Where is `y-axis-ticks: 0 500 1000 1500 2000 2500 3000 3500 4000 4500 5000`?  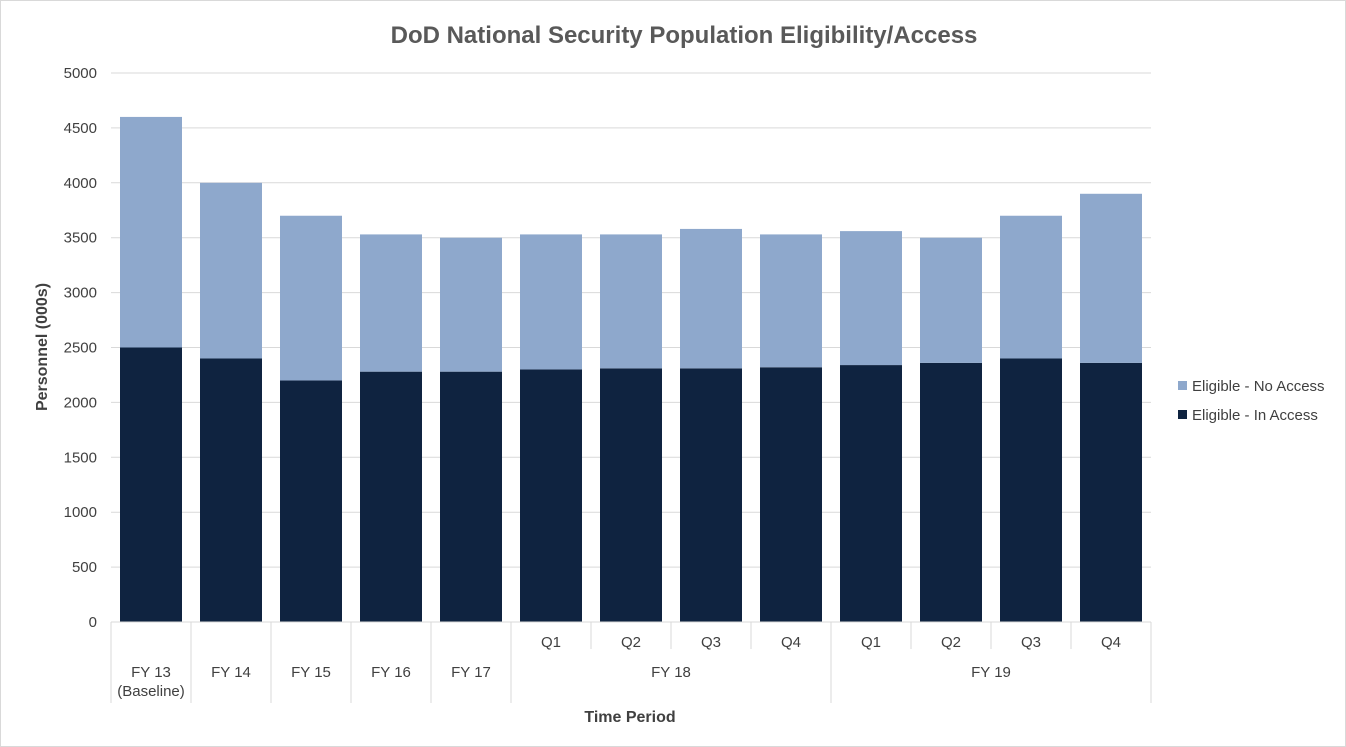 y-axis-ticks: 0 500 1000 1500 2000 2500 3000 3500 4000 4500 5000 is located at coordinates (80, 348).